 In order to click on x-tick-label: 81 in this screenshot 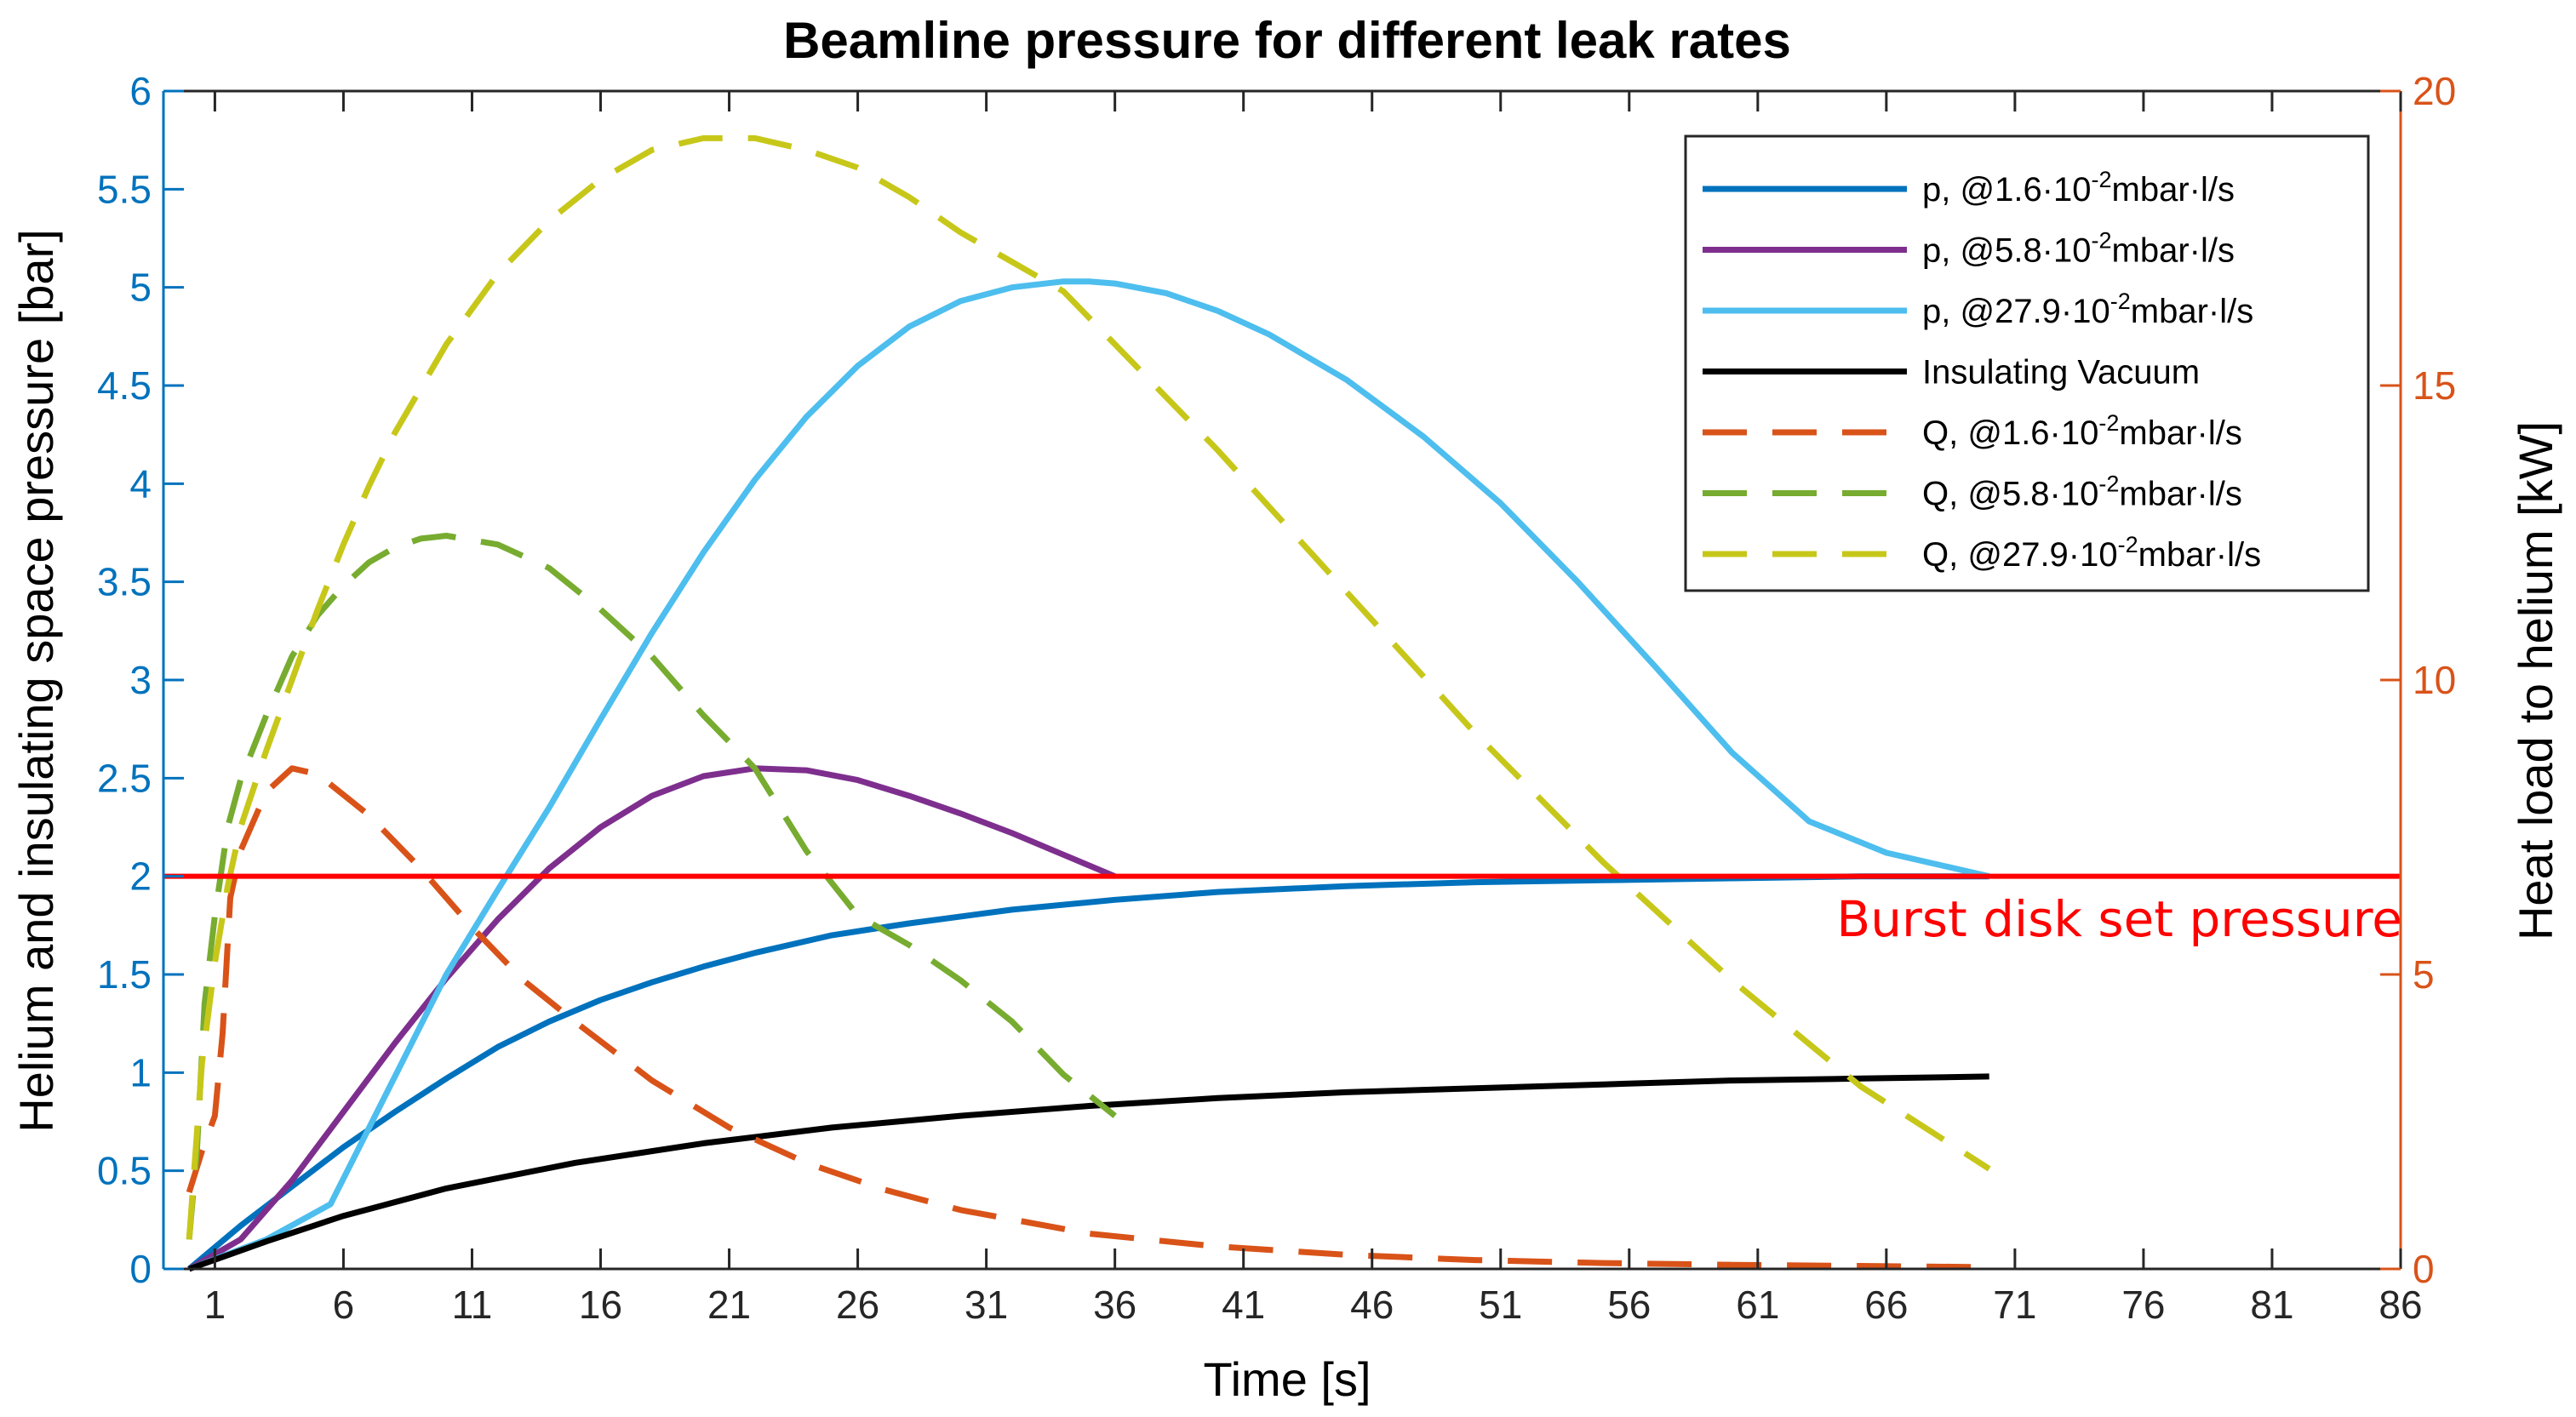, I will do `click(2271, 1305)`.